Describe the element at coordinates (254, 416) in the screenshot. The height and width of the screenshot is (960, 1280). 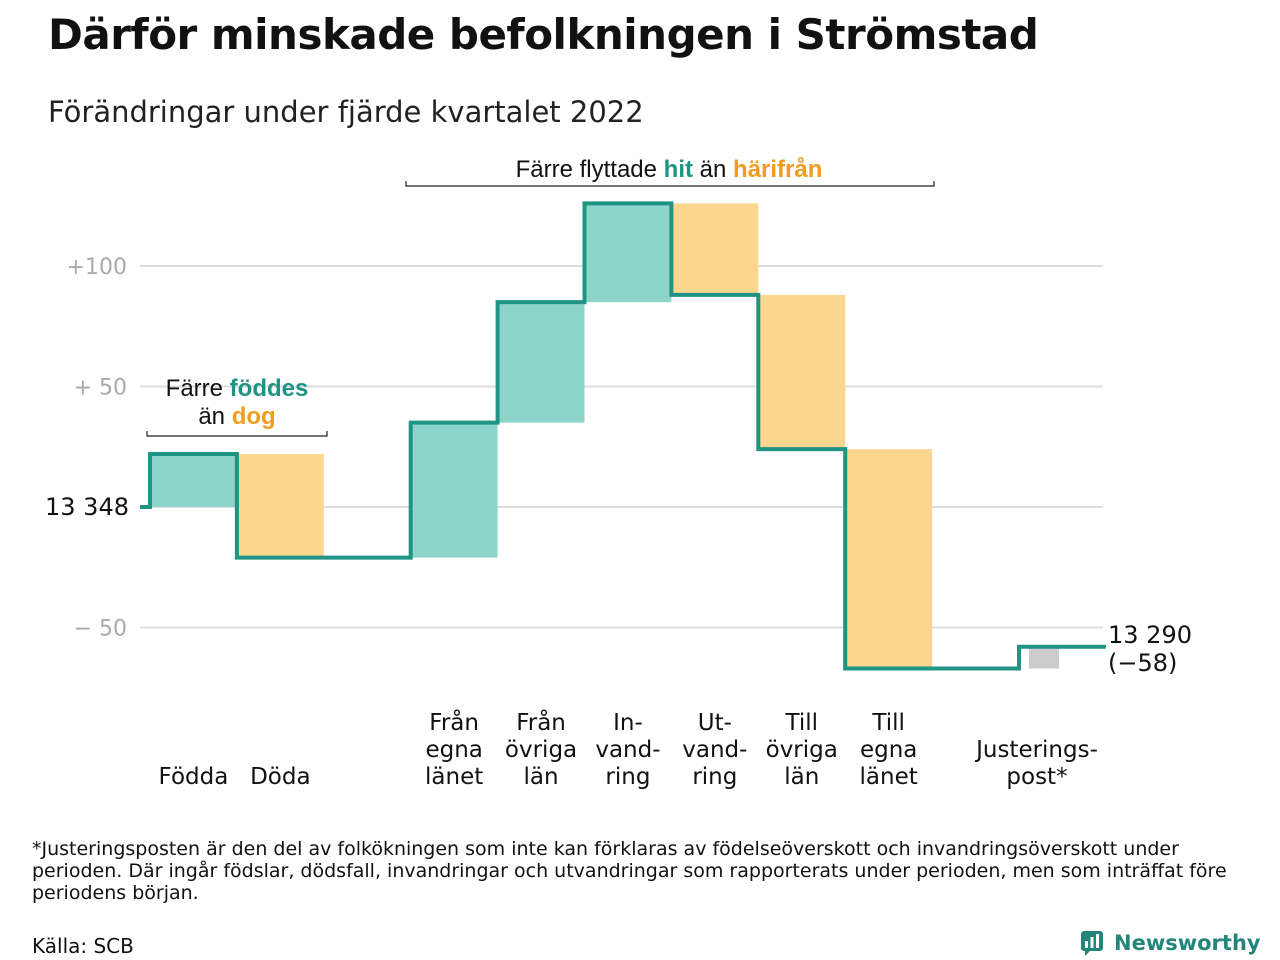
I see `deaths-annotation-highlight: dog` at that location.